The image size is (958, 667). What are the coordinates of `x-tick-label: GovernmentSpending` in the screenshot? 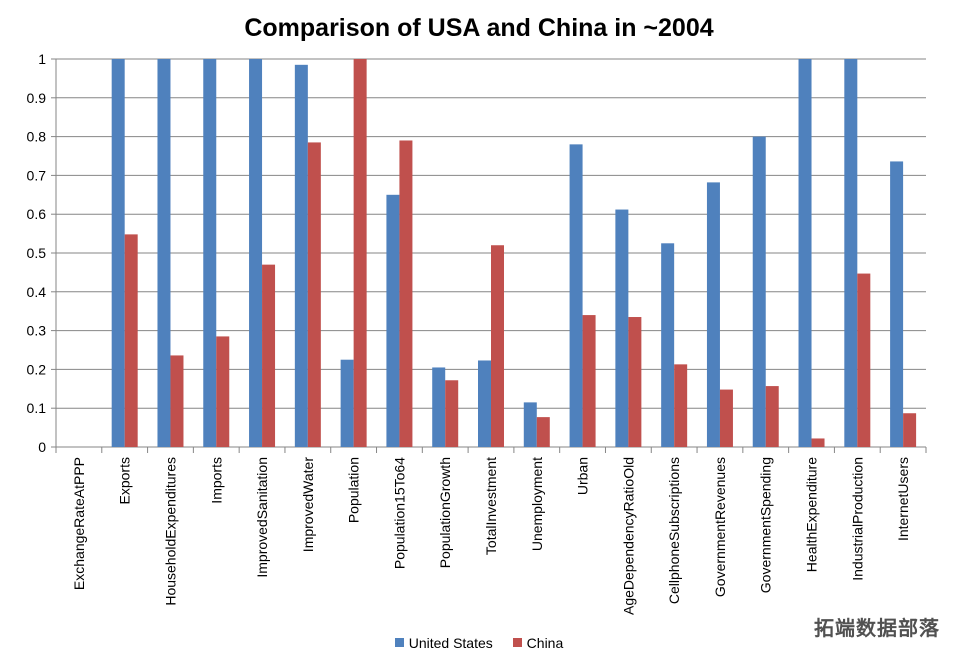 It's located at (766, 525).